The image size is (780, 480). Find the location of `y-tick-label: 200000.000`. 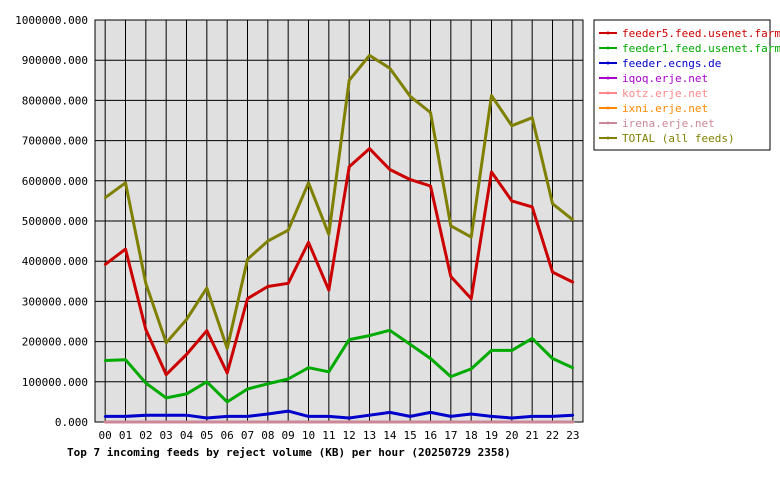

y-tick-label: 200000.000 is located at coordinates (55, 342).